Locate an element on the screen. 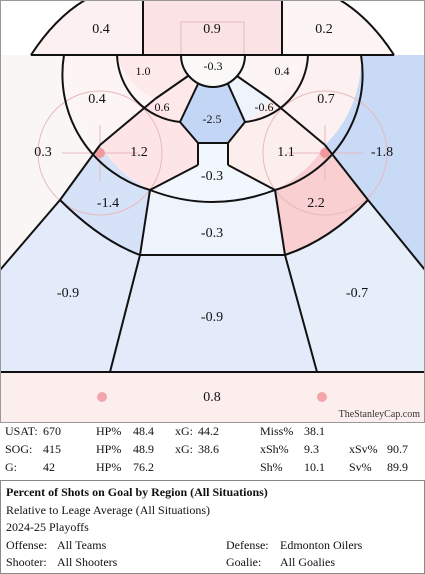  xsh-value: 9.3 is located at coordinates (311, 449).